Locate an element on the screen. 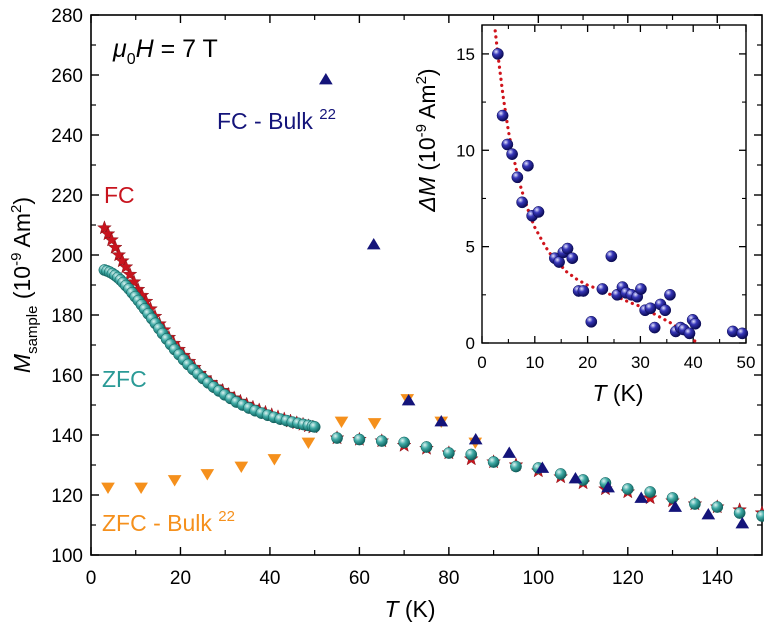 Image resolution: width=764 pixels, height=627 pixels. inset-y-tick-labels: 0 5 10 15 is located at coordinates (465, 199).